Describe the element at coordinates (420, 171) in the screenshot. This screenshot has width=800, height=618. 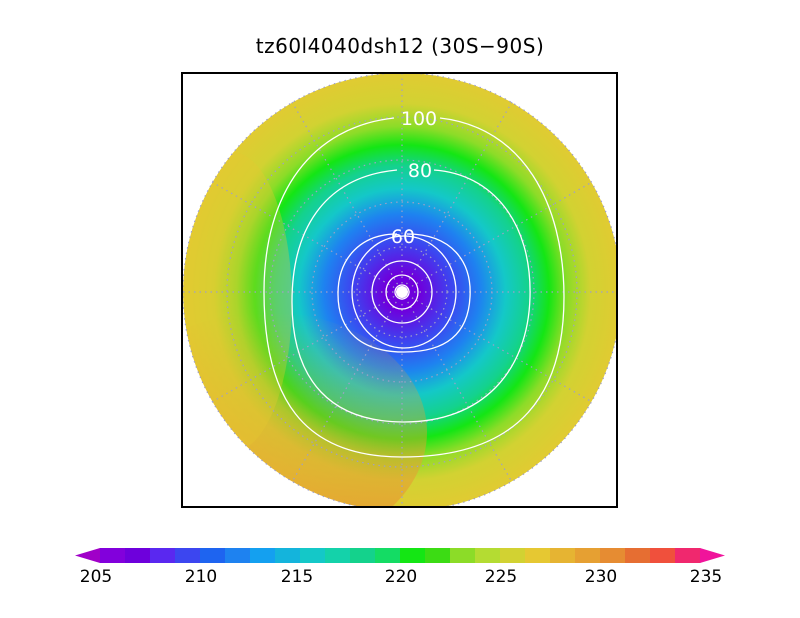
I see `contour-label-80: 80` at that location.